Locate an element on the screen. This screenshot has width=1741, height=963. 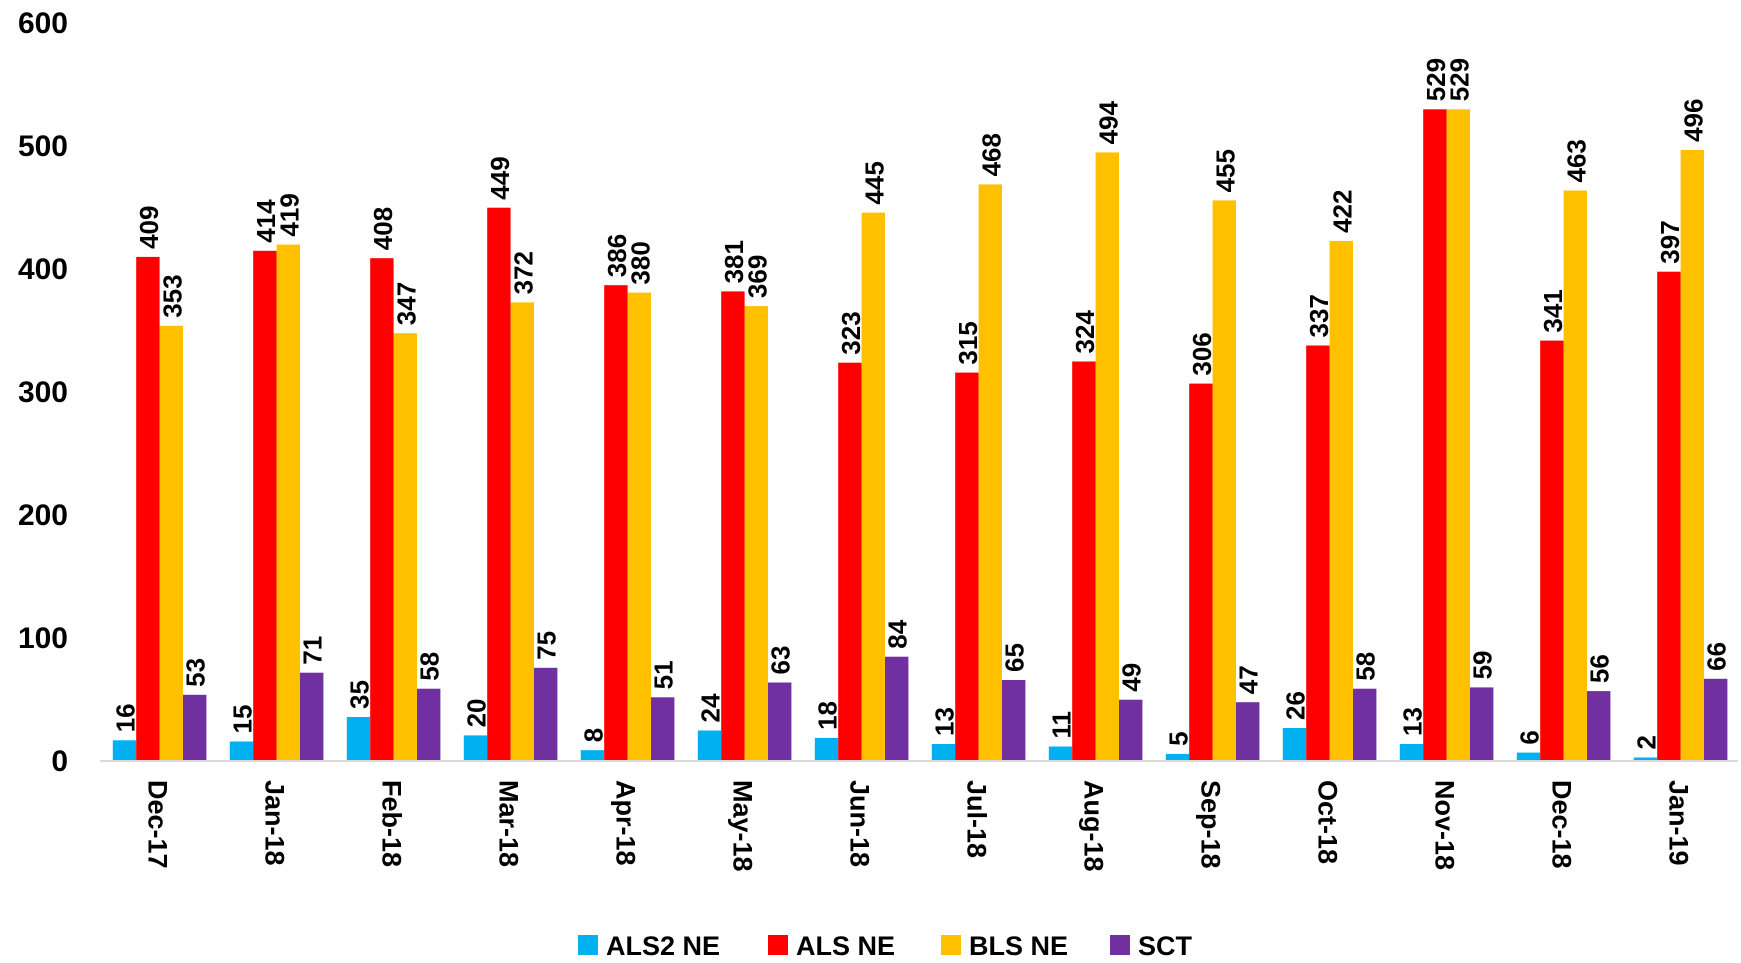
data-label: 11 is located at coordinates (1062, 725).